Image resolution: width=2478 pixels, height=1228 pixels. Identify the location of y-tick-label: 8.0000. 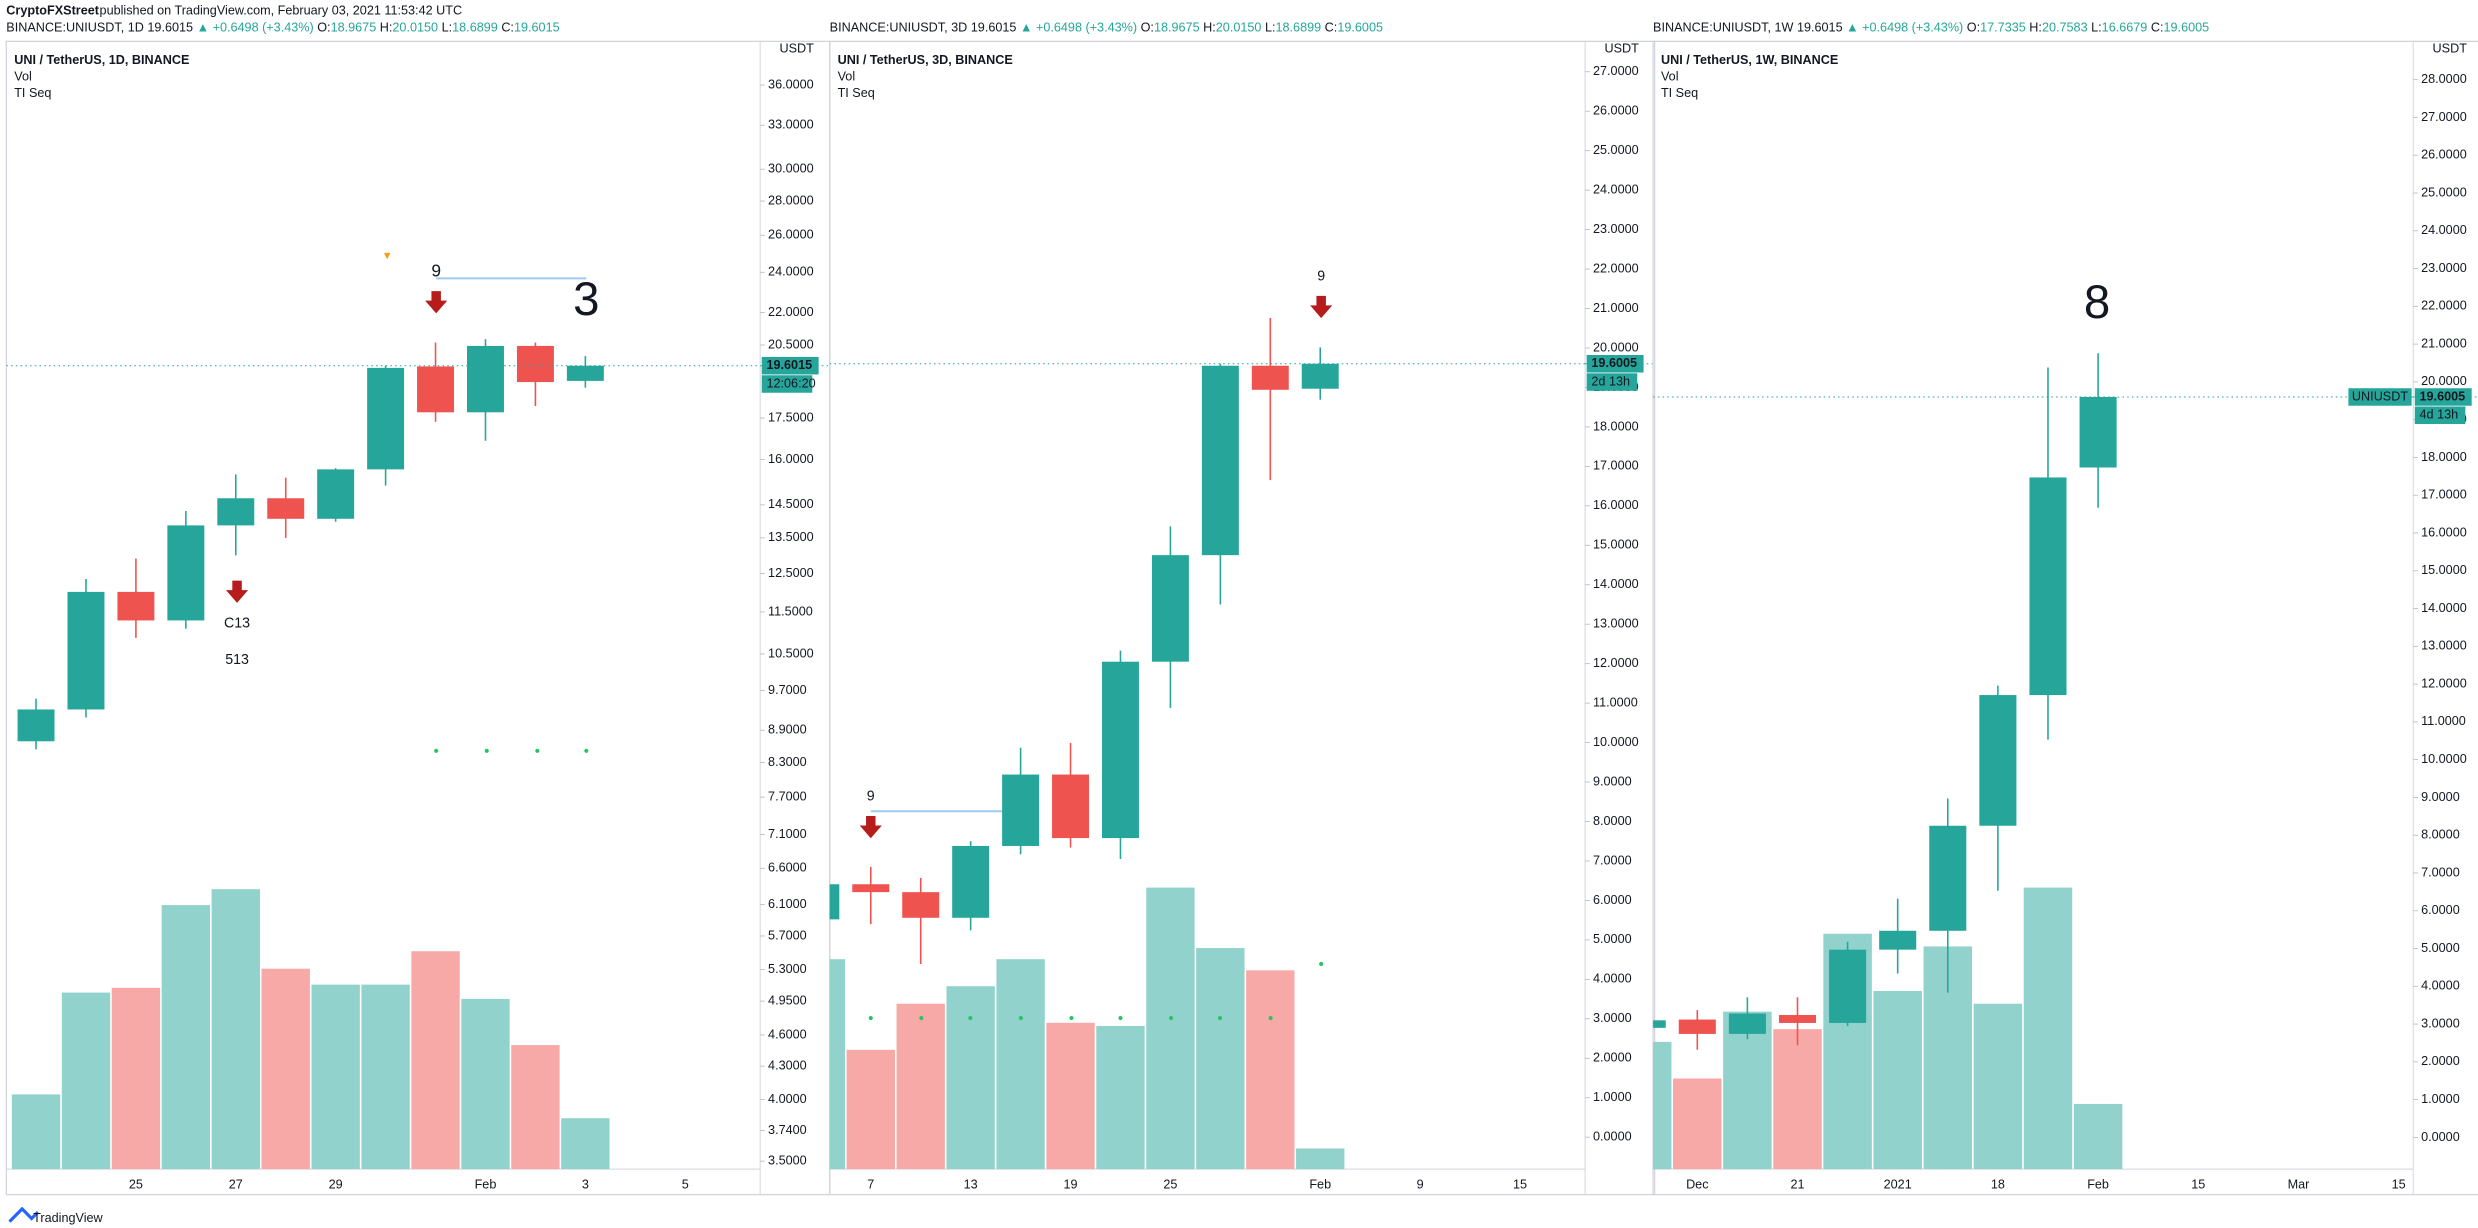
(1612, 821).